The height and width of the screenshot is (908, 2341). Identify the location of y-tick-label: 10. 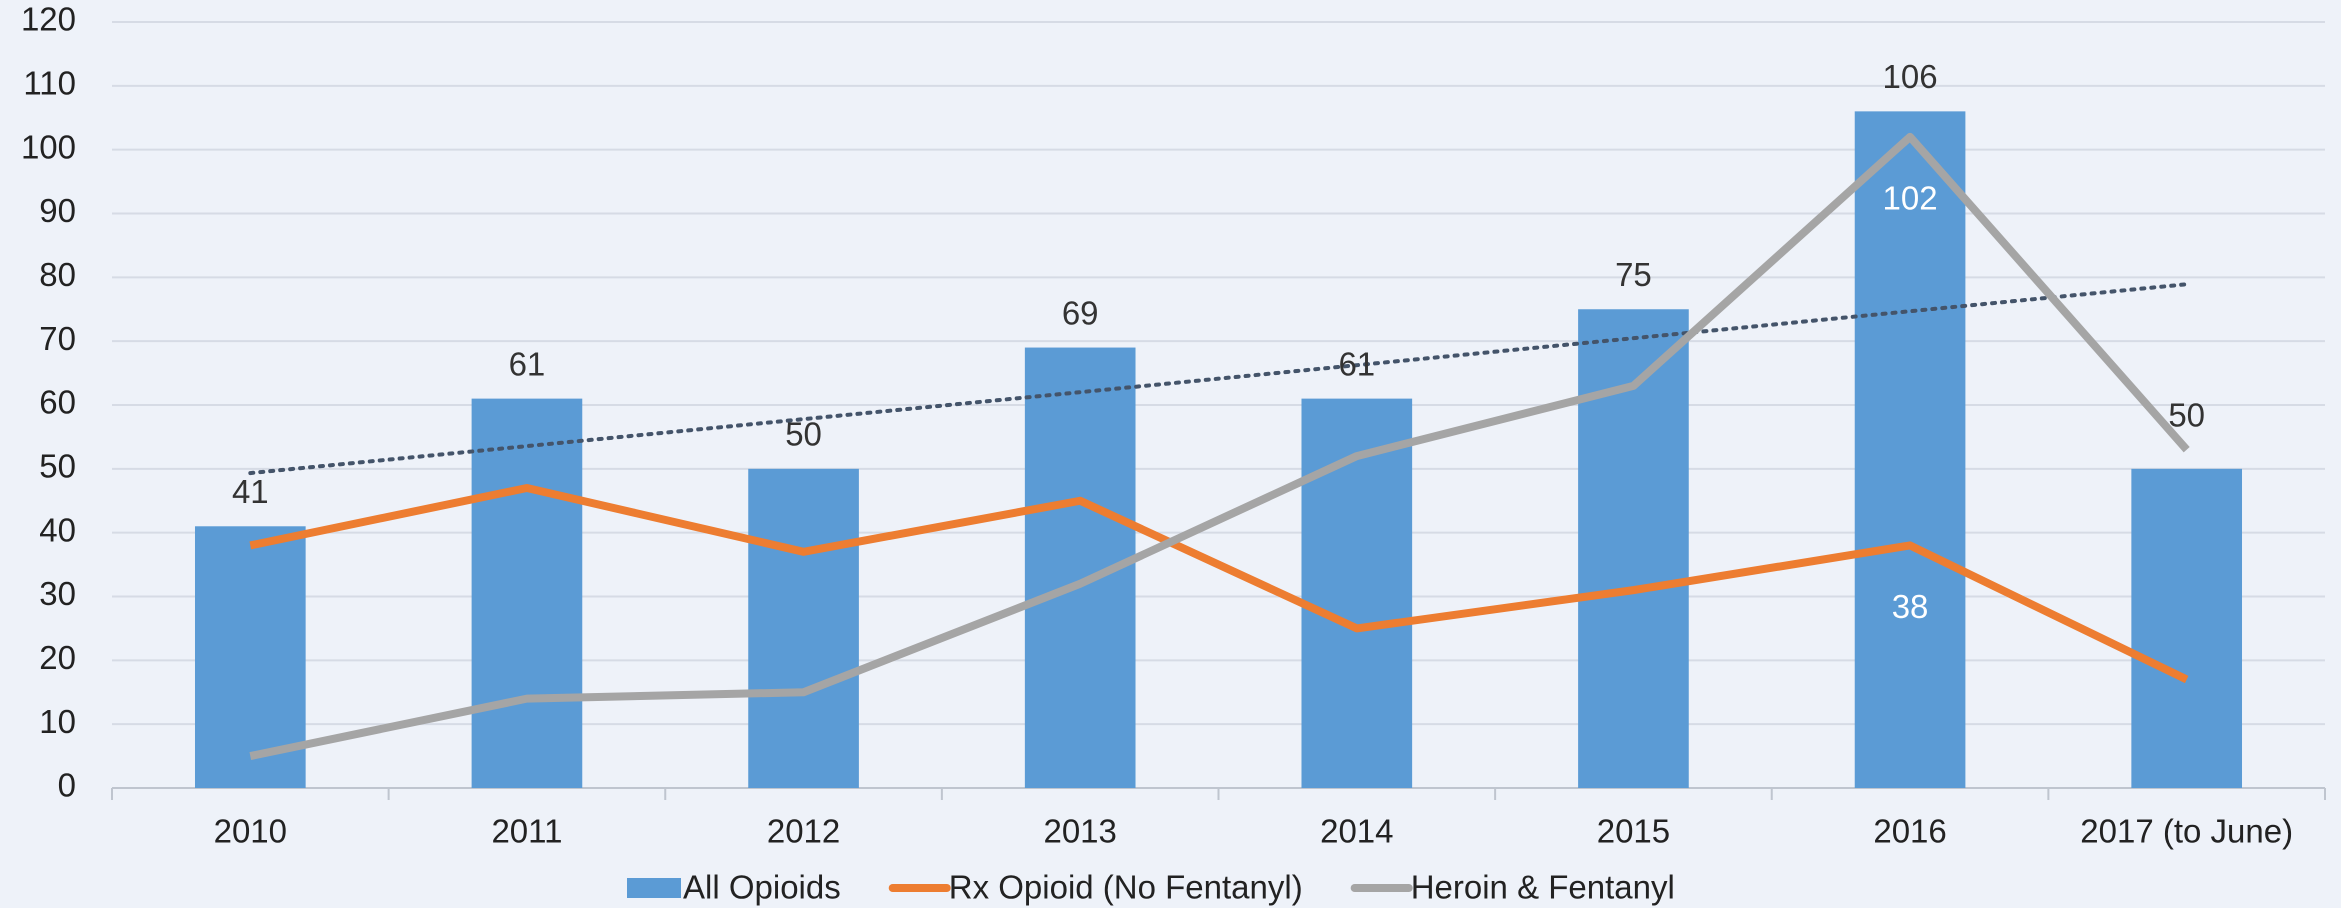
(57, 721).